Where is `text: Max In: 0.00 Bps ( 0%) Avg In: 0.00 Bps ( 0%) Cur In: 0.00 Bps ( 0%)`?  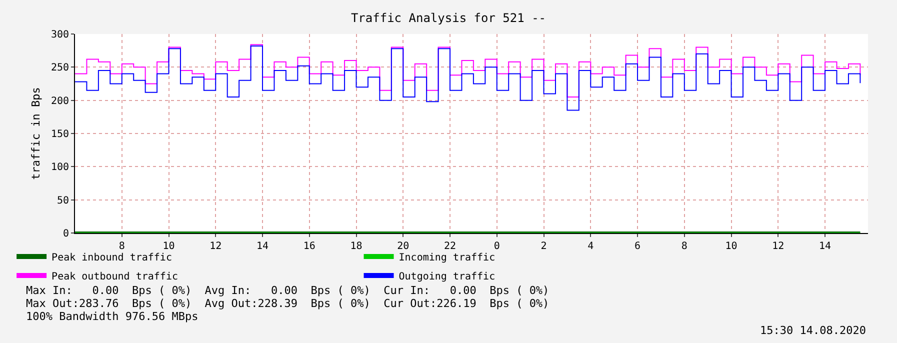 text: Max In: 0.00 Bps ( 0%) Avg In: 0.00 Bps ( 0%) Cur In: 0.00 Bps ( 0%) is located at coordinates (288, 290).